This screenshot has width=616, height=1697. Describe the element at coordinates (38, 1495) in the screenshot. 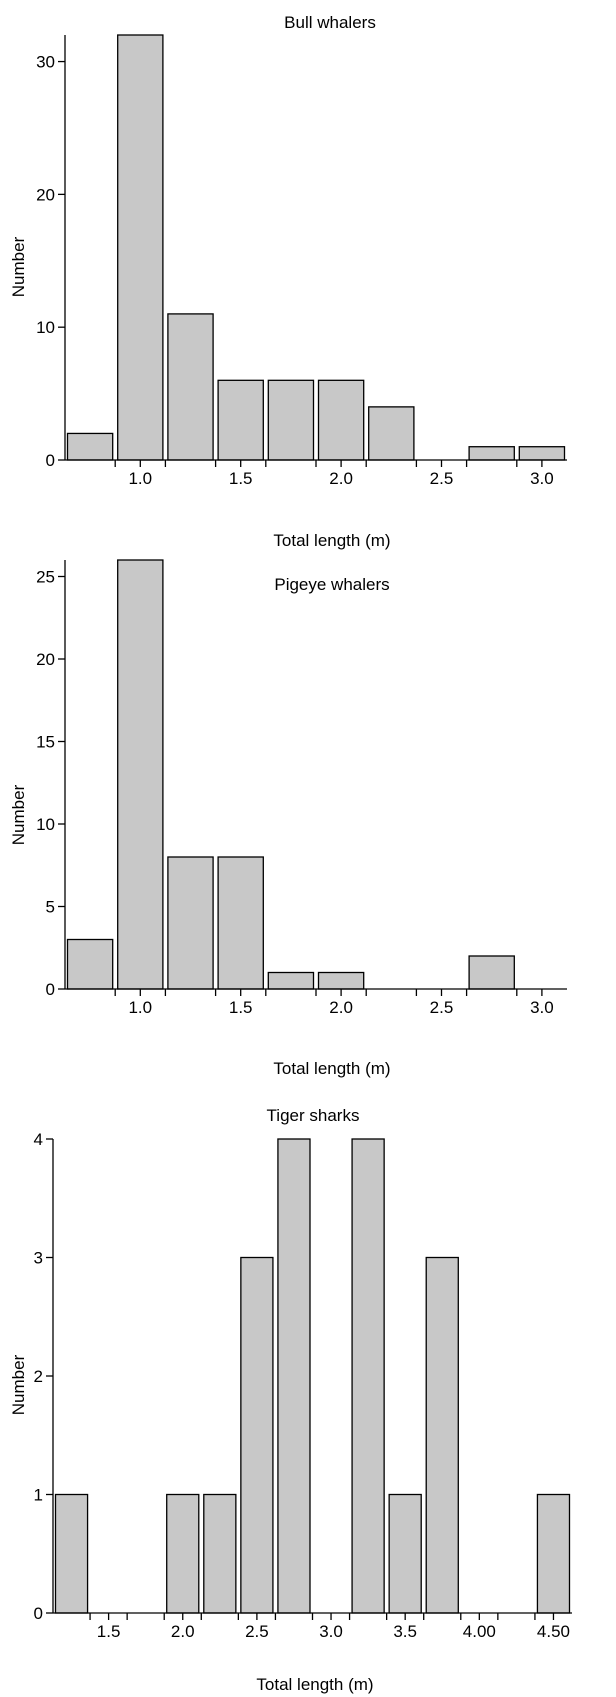

I see `y-tick-label: 1` at that location.